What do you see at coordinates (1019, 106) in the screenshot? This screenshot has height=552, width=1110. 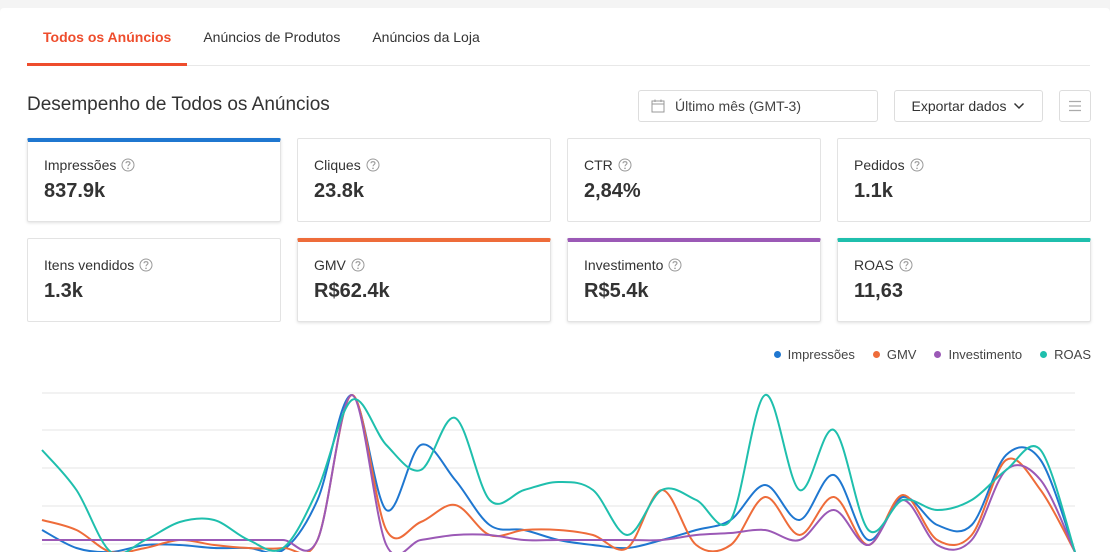 I see `chevron-icon` at bounding box center [1019, 106].